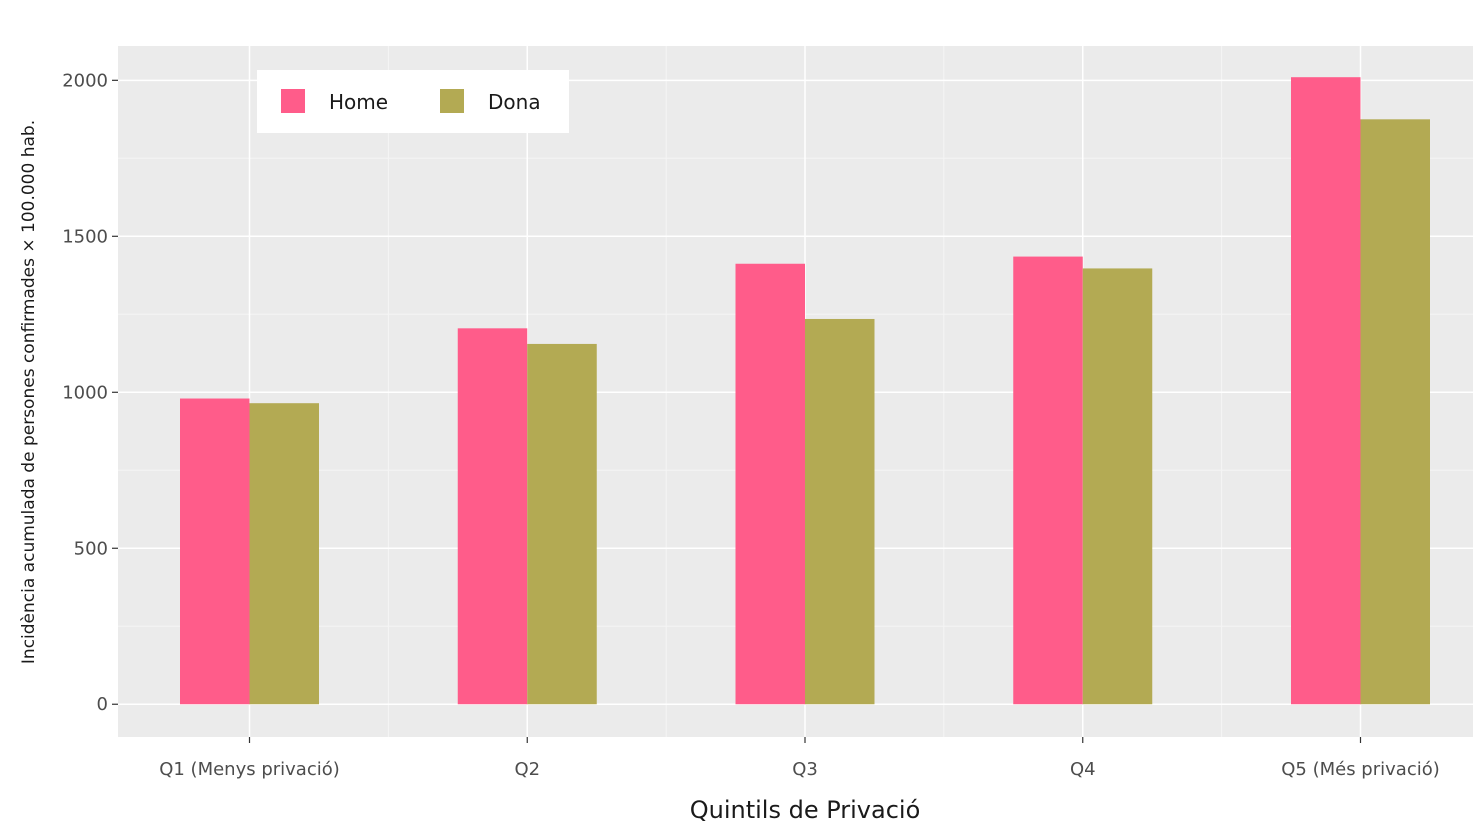 The image size is (1478, 827). Describe the element at coordinates (1083, 769) in the screenshot. I see `x-tick-label: Q4` at that location.